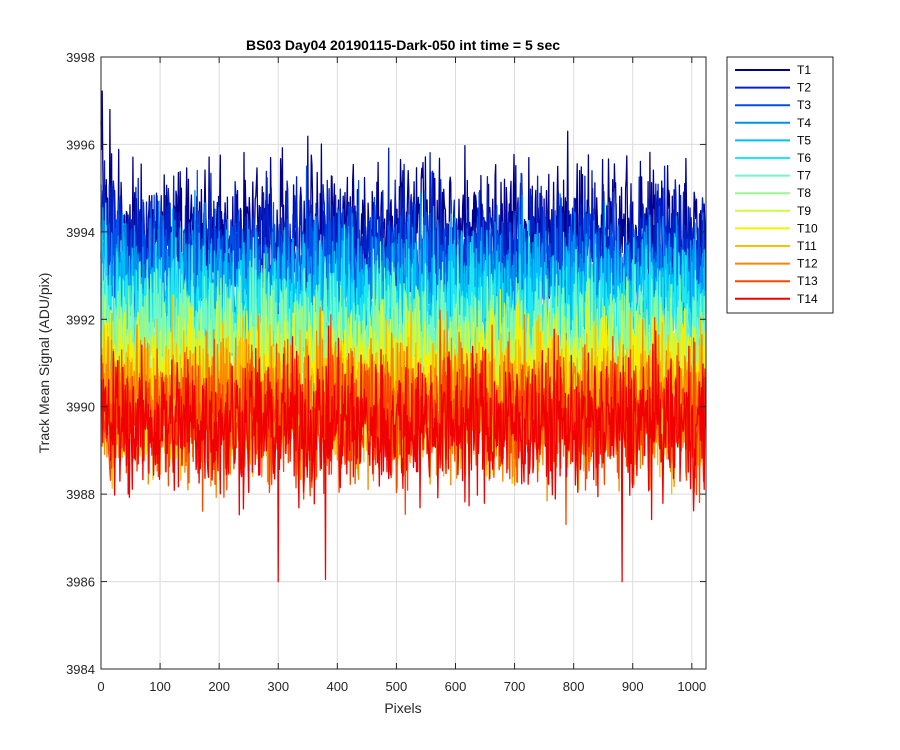 The height and width of the screenshot is (750, 900). What do you see at coordinates (80, 232) in the screenshot?
I see `y-tick-label: 3994` at bounding box center [80, 232].